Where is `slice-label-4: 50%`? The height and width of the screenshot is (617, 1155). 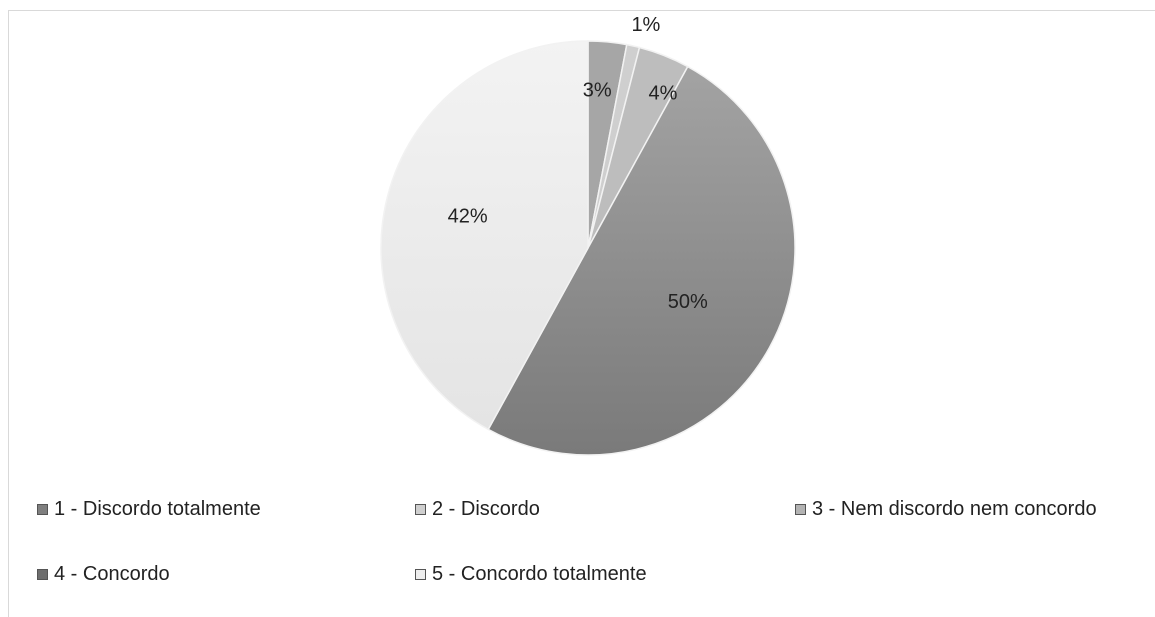
slice-label-4: 50% is located at coordinates (688, 302).